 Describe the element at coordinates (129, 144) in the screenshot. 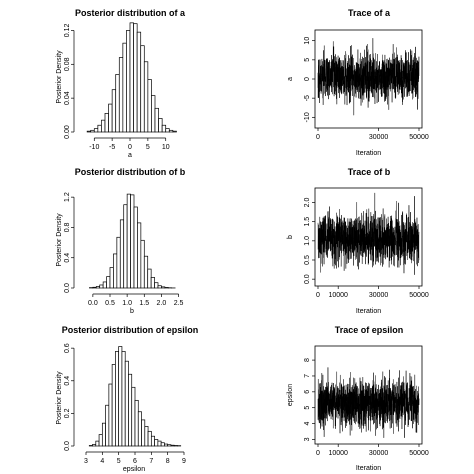

I see `x-axis: -10 -5 0 5 10` at that location.